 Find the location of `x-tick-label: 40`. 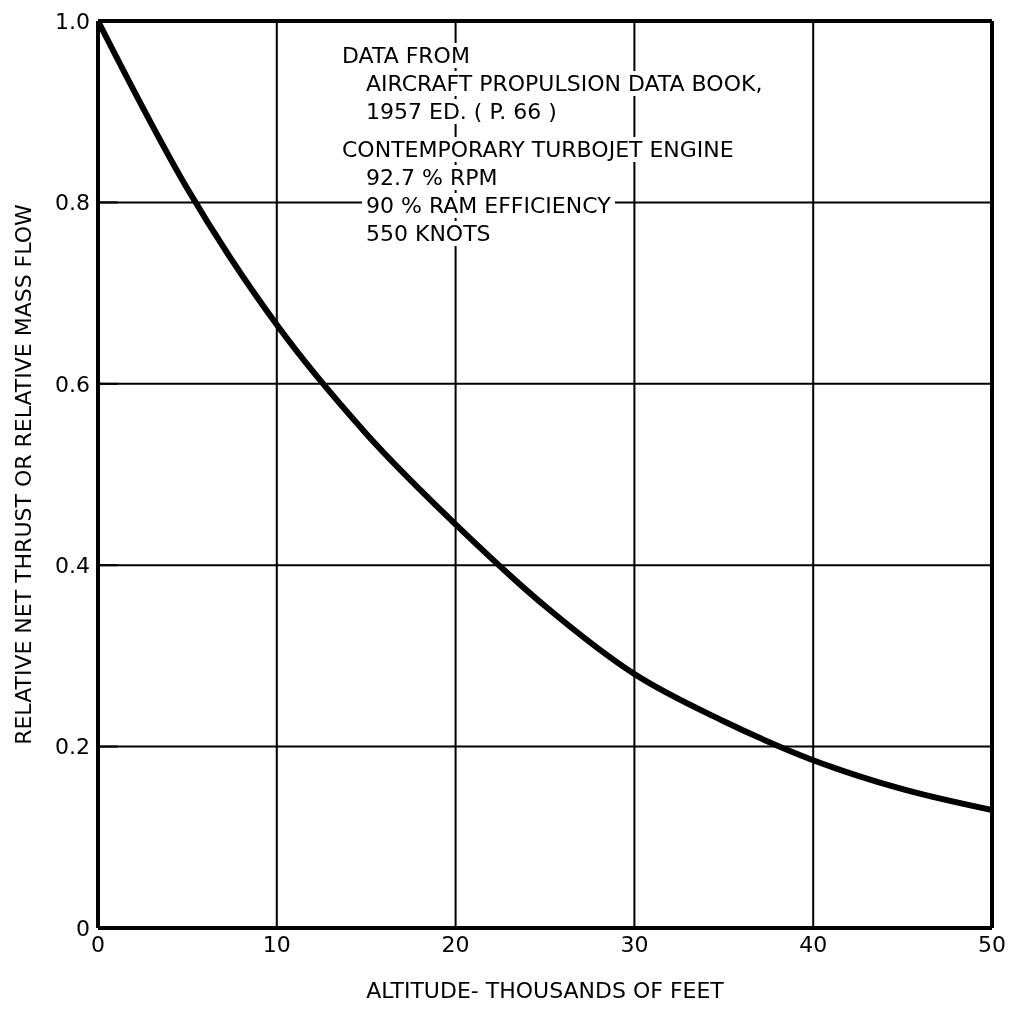

x-tick-label: 40 is located at coordinates (813, 944).